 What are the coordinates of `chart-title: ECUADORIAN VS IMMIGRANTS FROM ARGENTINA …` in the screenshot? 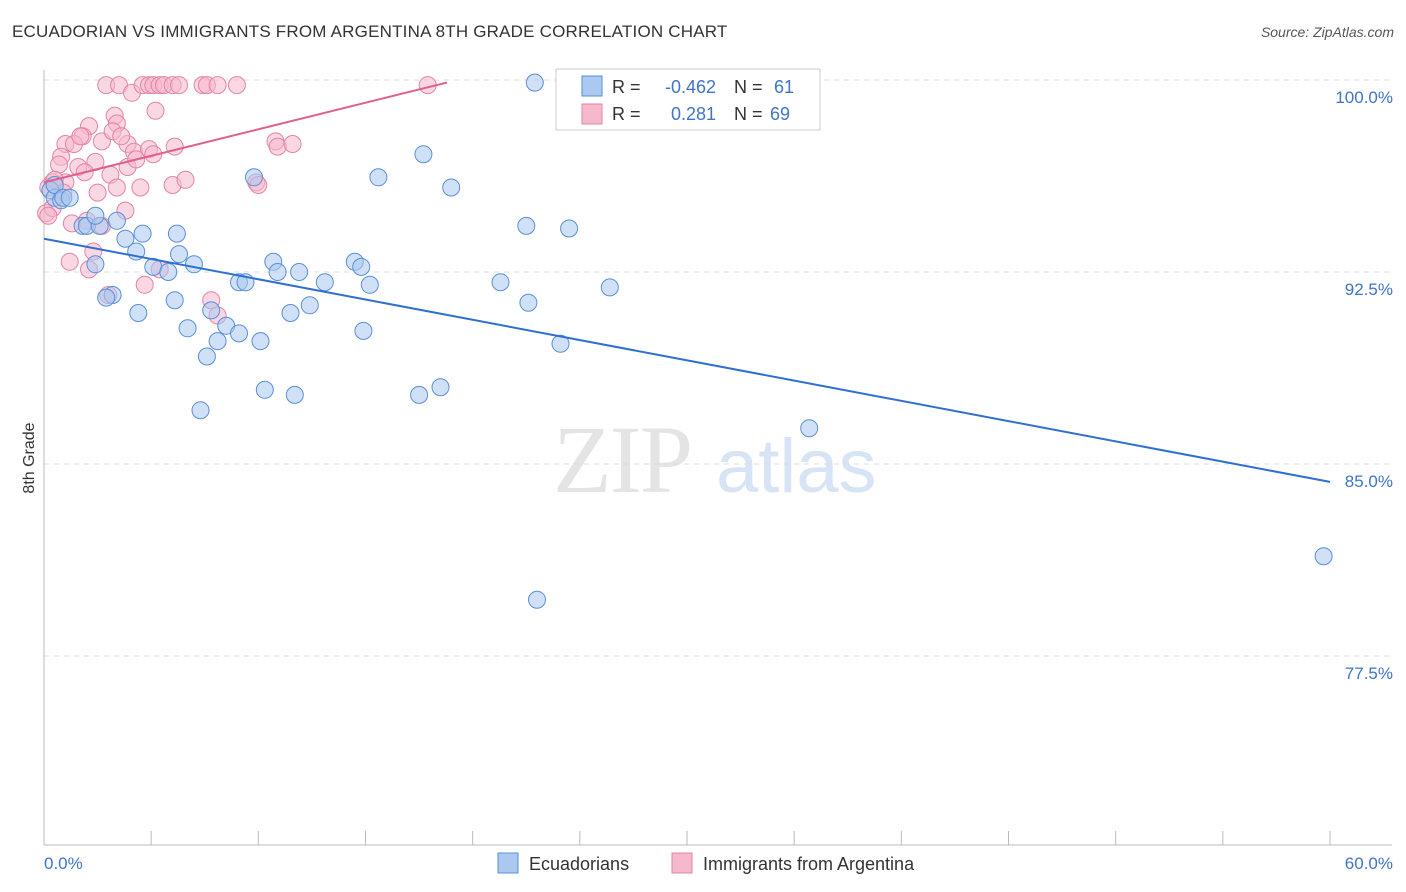 It's located at (370, 31).